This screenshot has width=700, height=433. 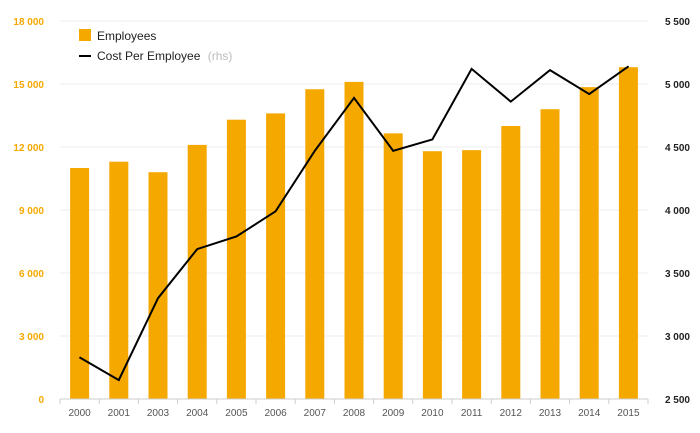 I want to click on left-axis-tick-label: 6 000, so click(x=31, y=274).